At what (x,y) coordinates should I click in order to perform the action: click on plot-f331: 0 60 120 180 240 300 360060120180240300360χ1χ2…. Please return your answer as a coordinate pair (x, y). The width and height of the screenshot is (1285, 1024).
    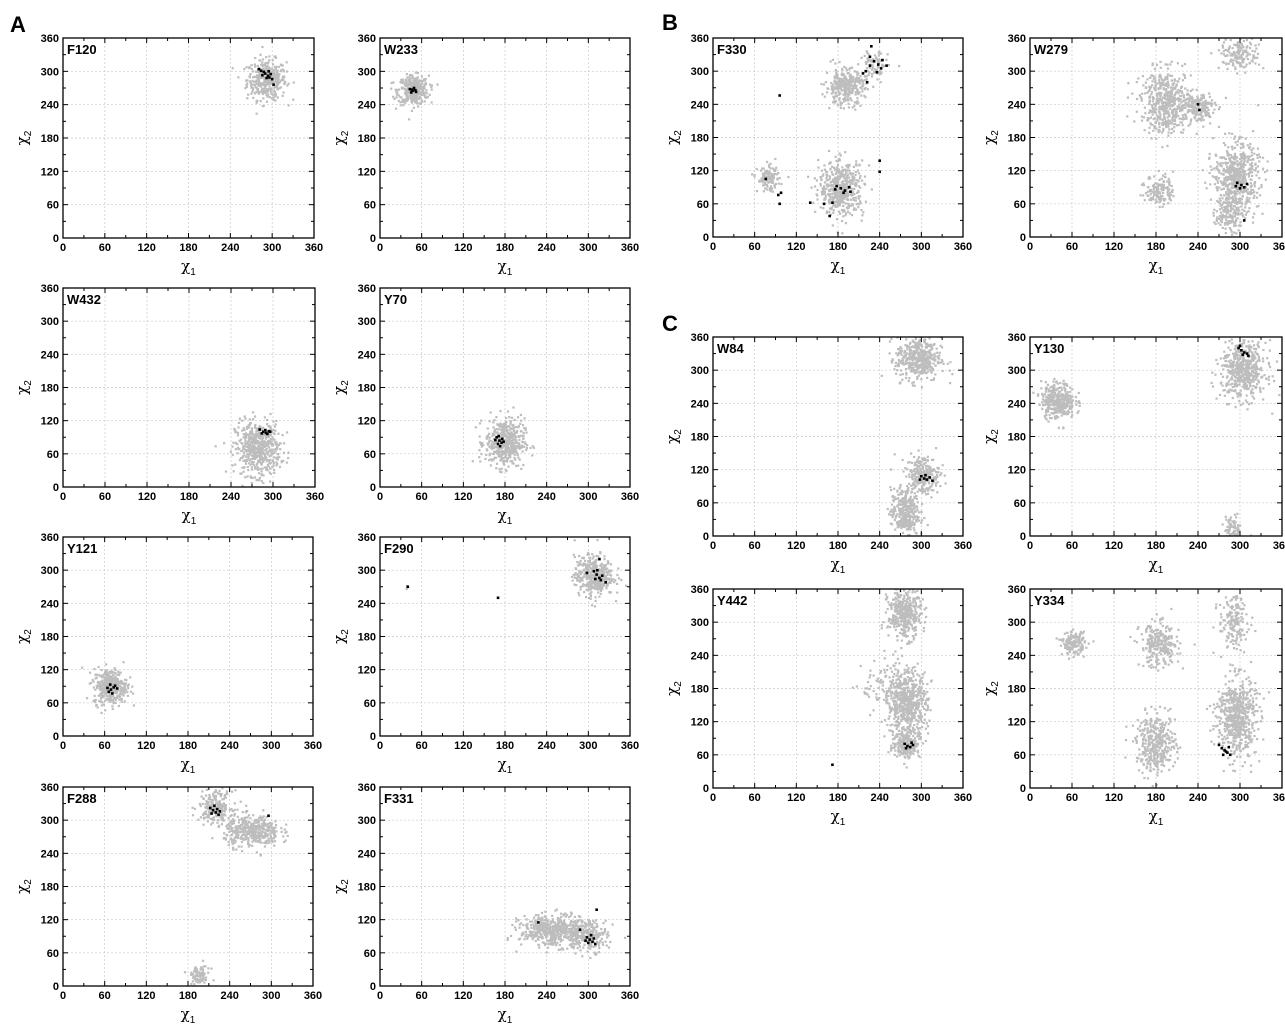
    Looking at the image, I should click on (484, 903).